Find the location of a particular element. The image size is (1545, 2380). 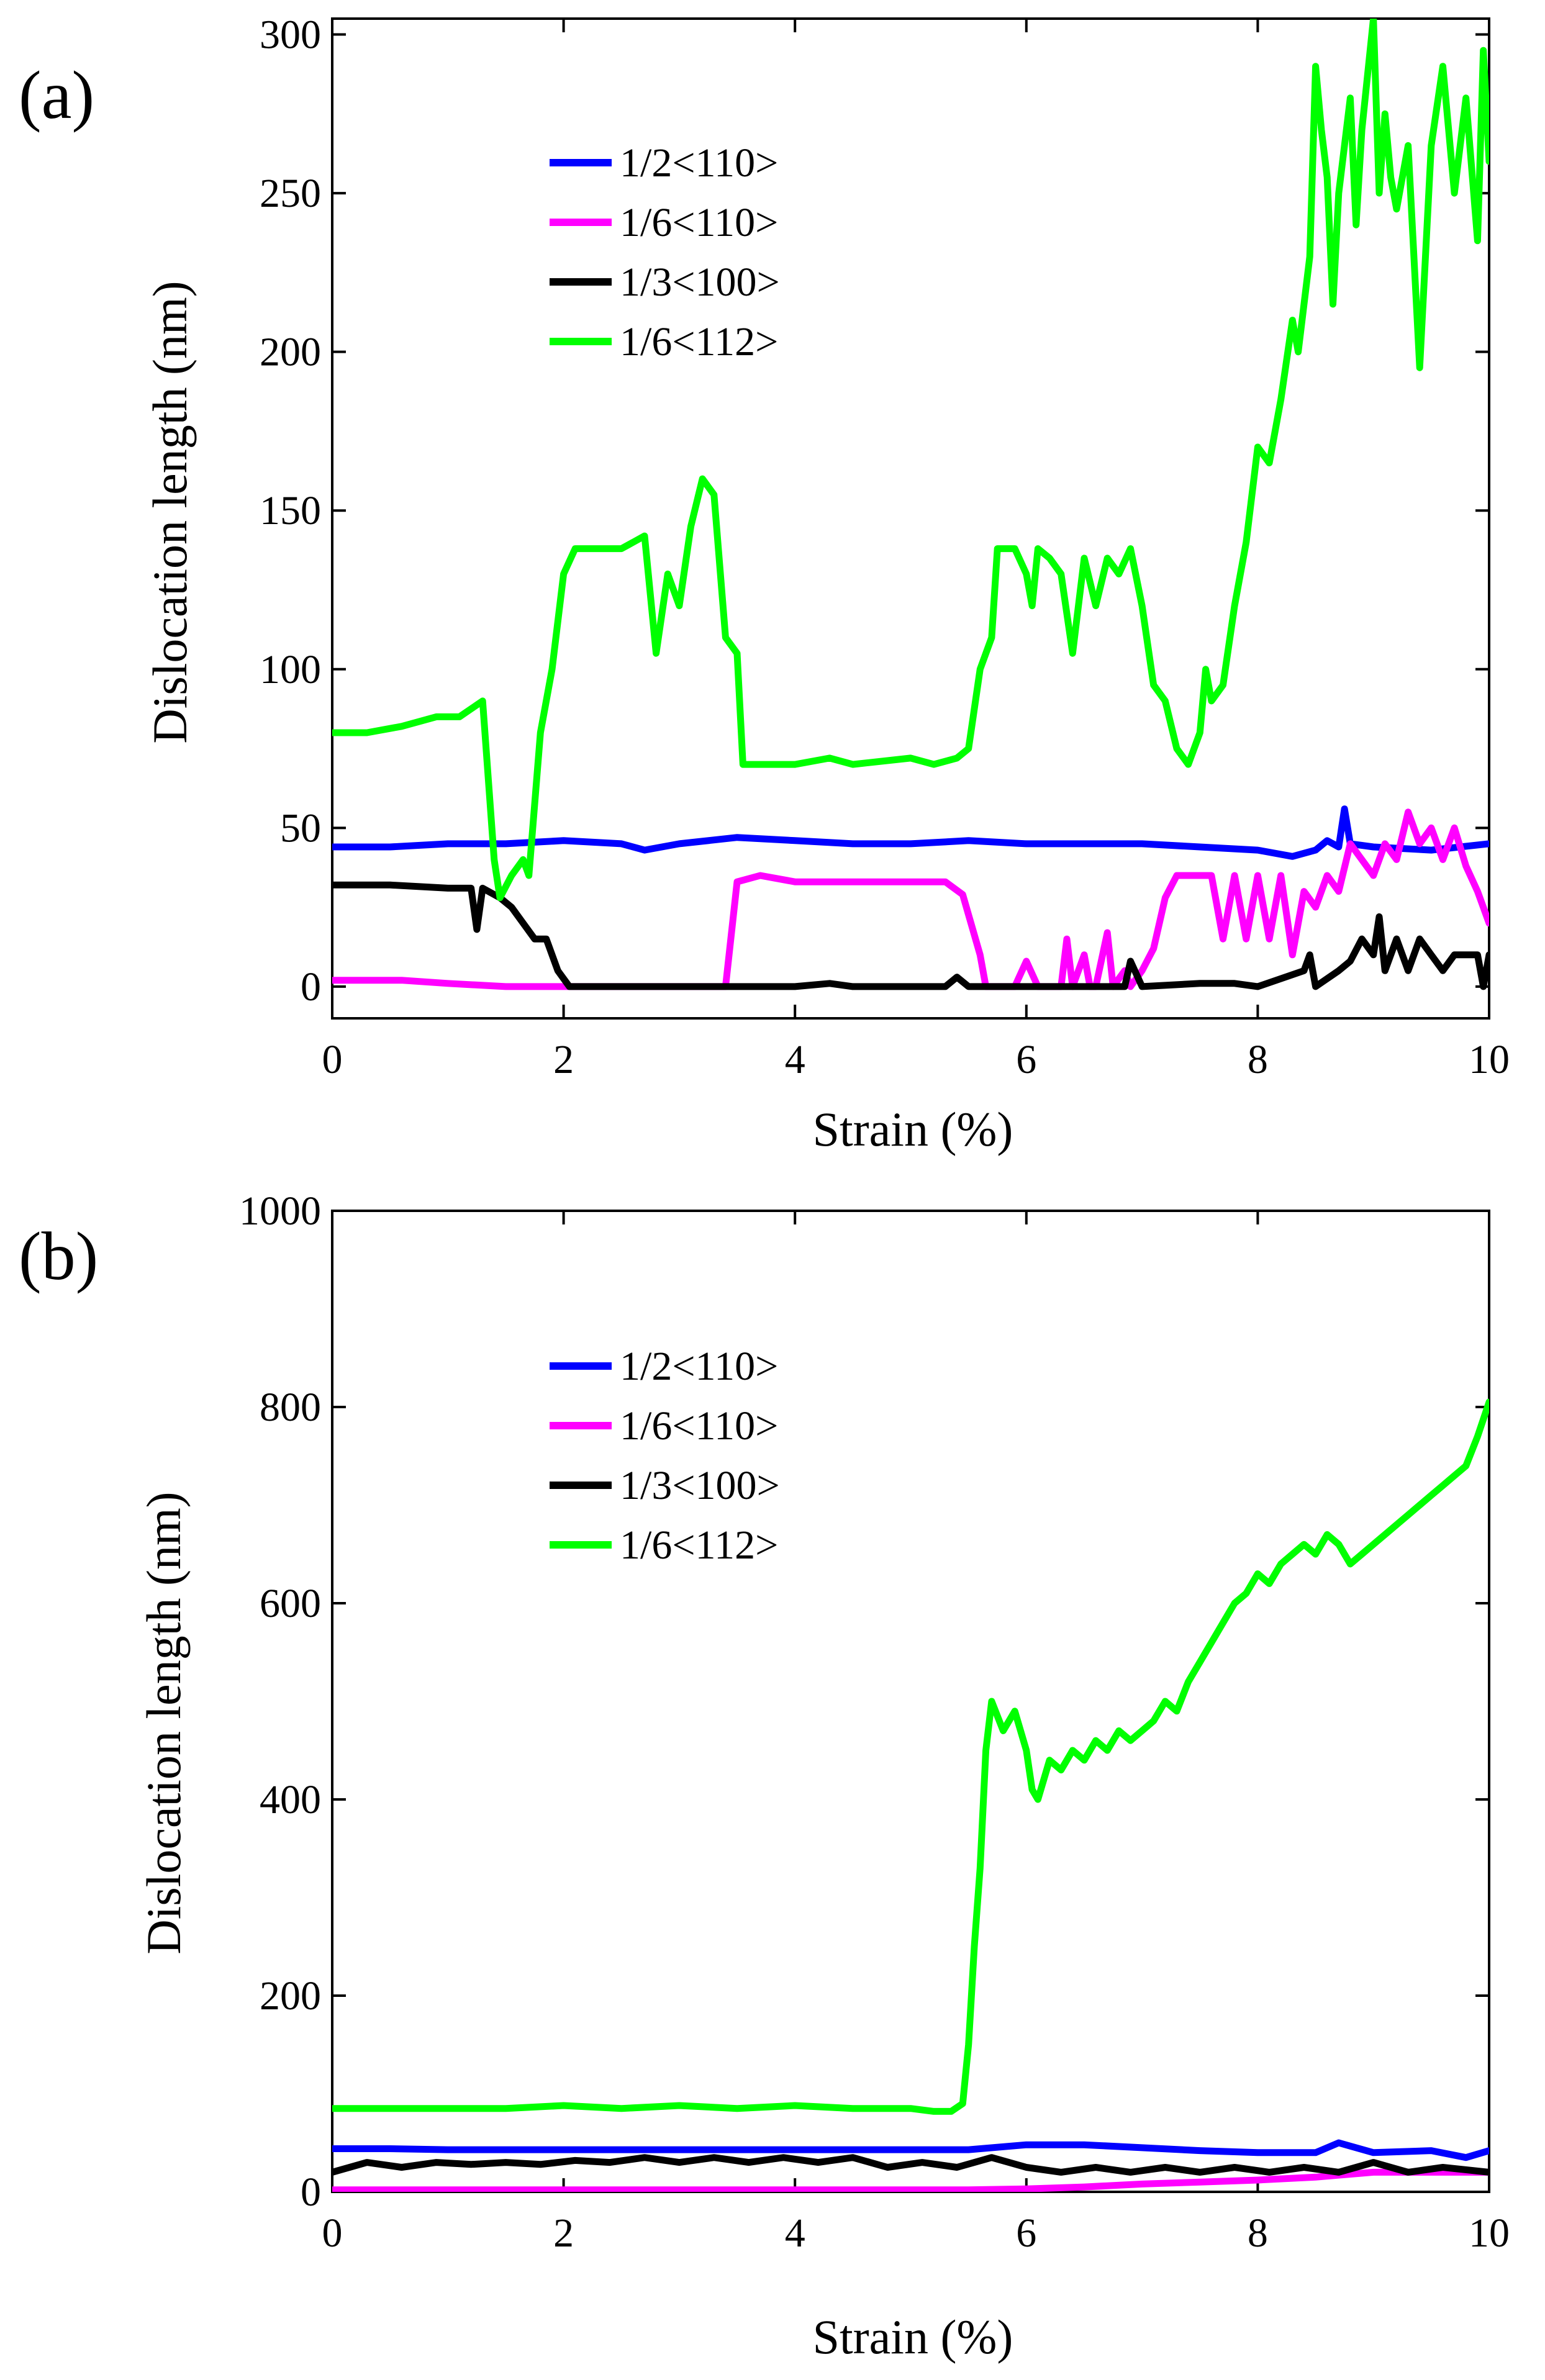

panel-b-ylabel: Dislocation length (nm) is located at coordinates (164, 1722).